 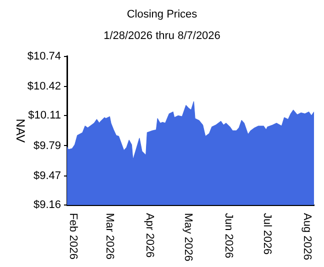 What do you see at coordinates (44, 116) in the screenshot?
I see `y-tick-label: $10.11` at bounding box center [44, 116].